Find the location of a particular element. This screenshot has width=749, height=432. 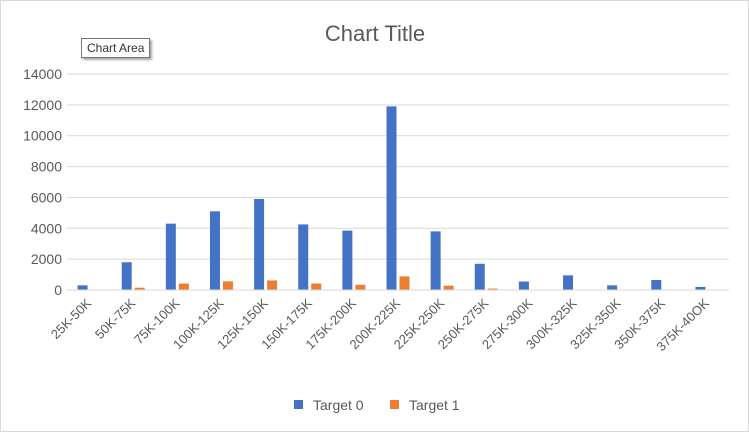

y-axis: 0 2000 4000 6000 8000 10000 12000 14000 is located at coordinates (42, 182).